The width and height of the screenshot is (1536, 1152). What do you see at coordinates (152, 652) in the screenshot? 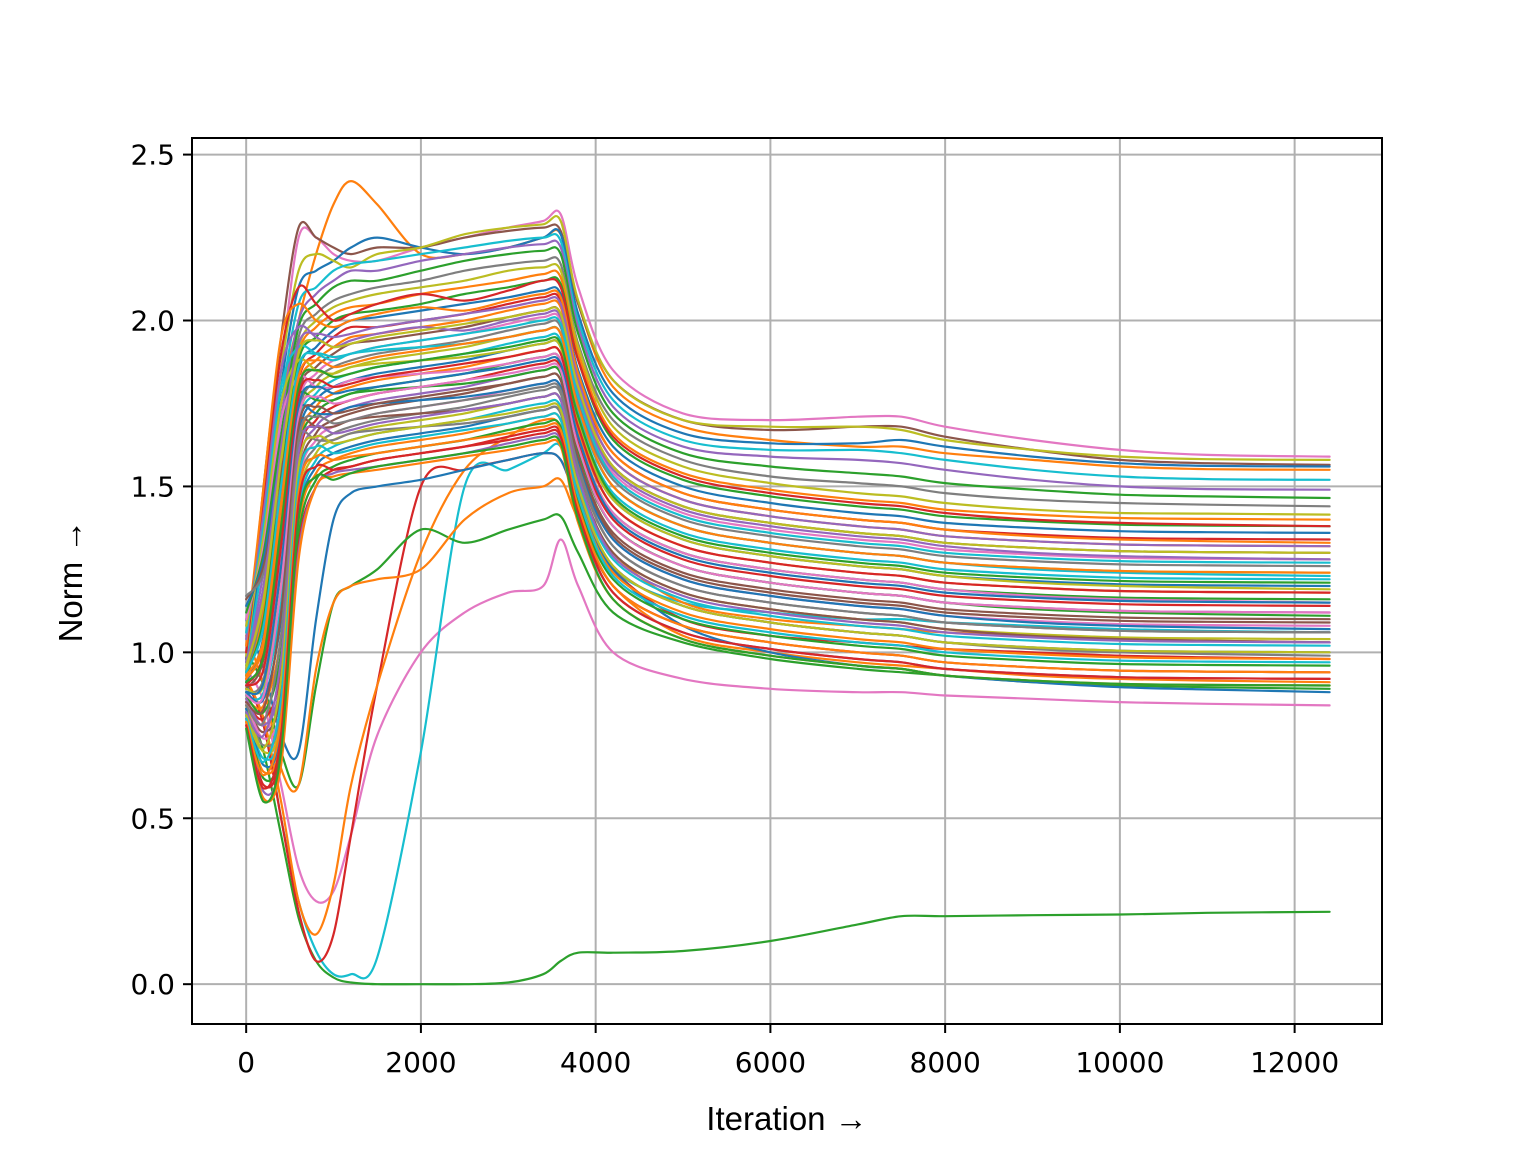
I see `y-tick-label-2: 1.0` at bounding box center [152, 652].